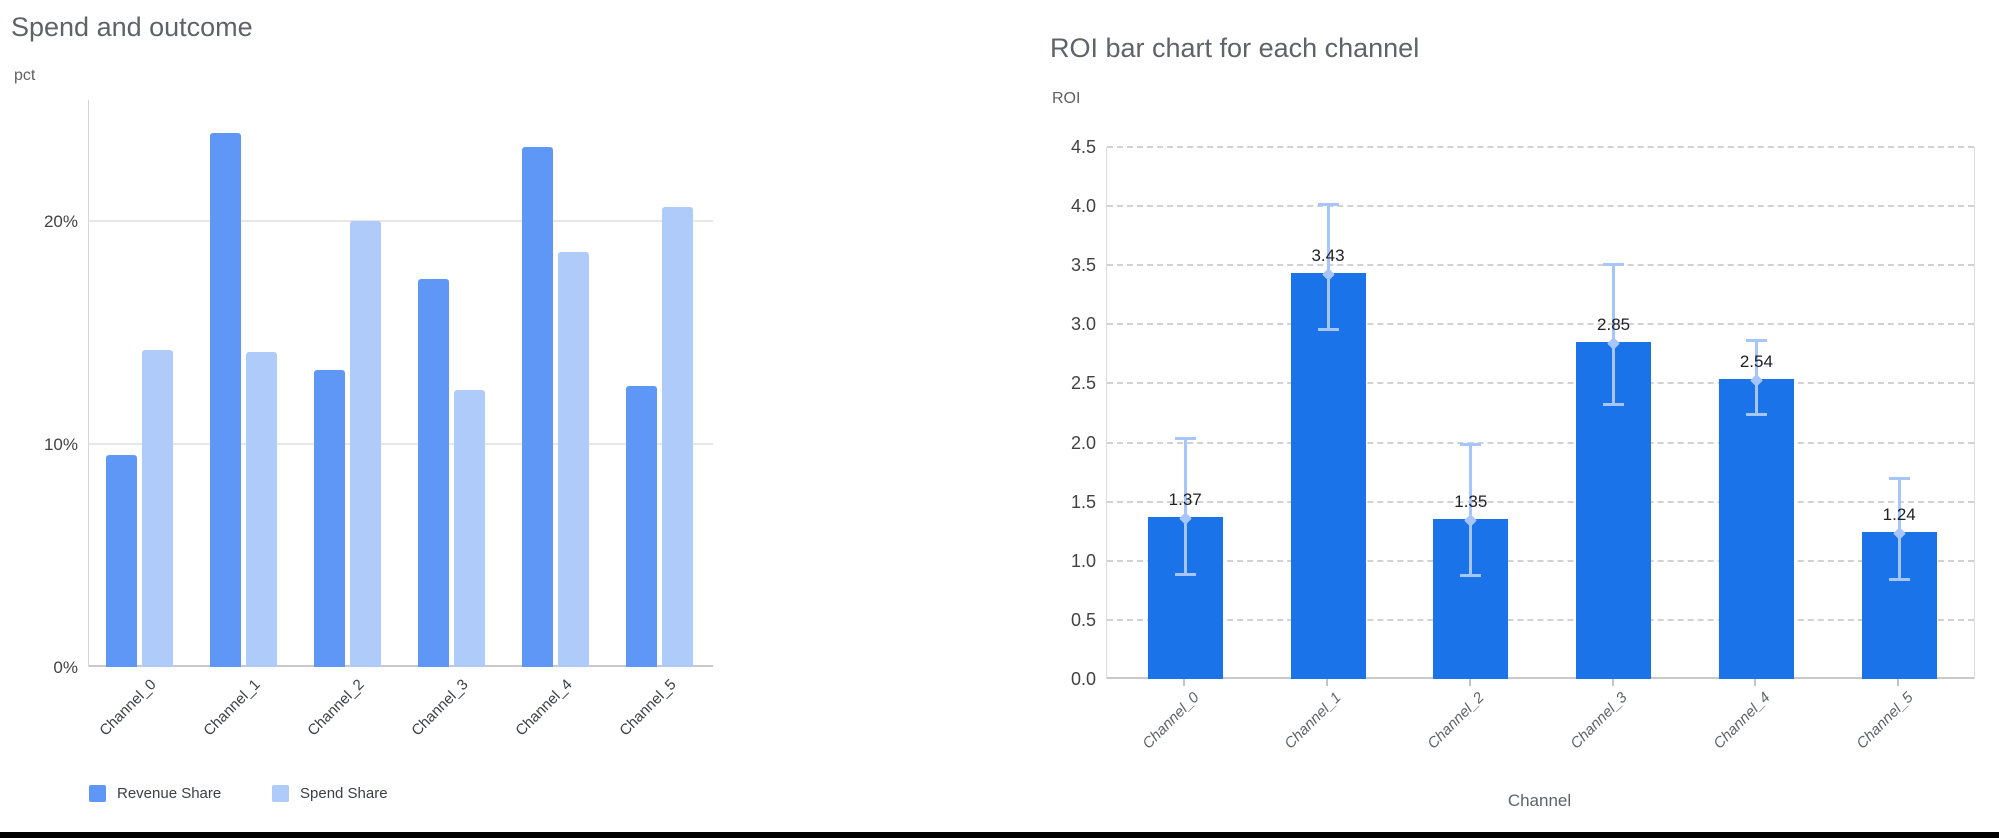 Image resolution: width=1999 pixels, height=838 pixels. What do you see at coordinates (401, 220) in the screenshot?
I see `gridline-20%` at bounding box center [401, 220].